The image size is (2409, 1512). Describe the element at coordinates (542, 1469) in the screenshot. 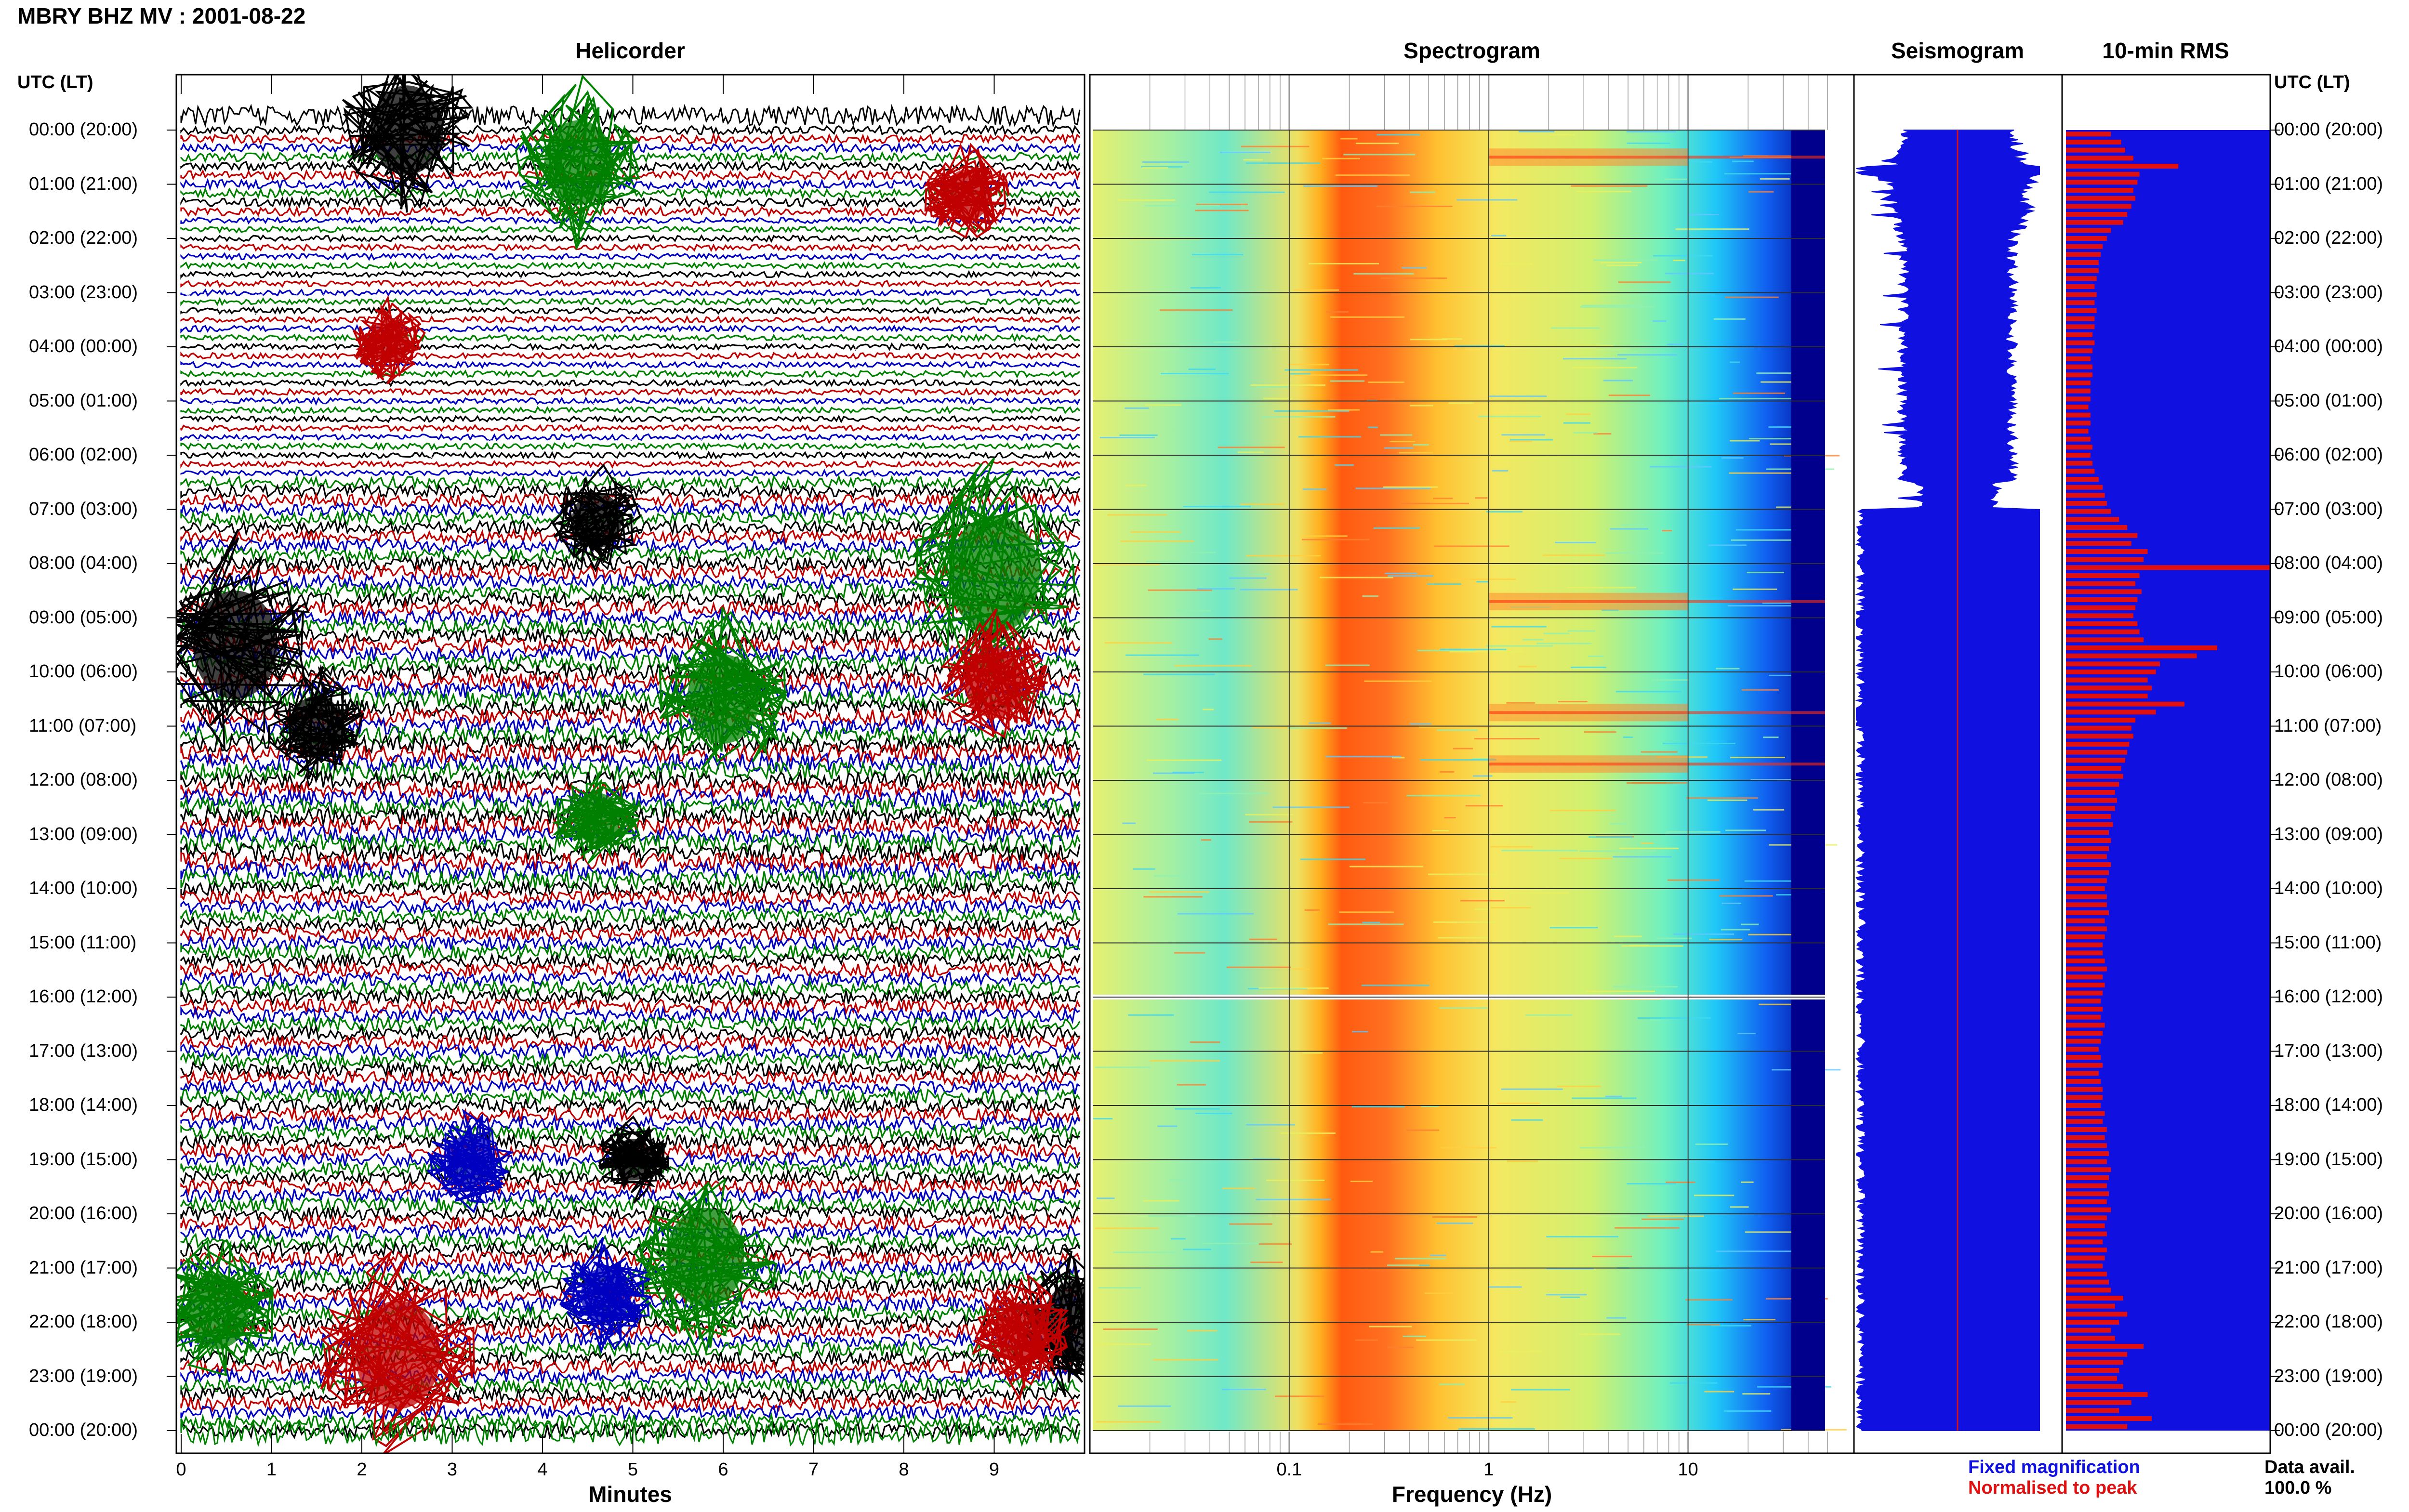

I see `minutes-tick-label: 4` at that location.